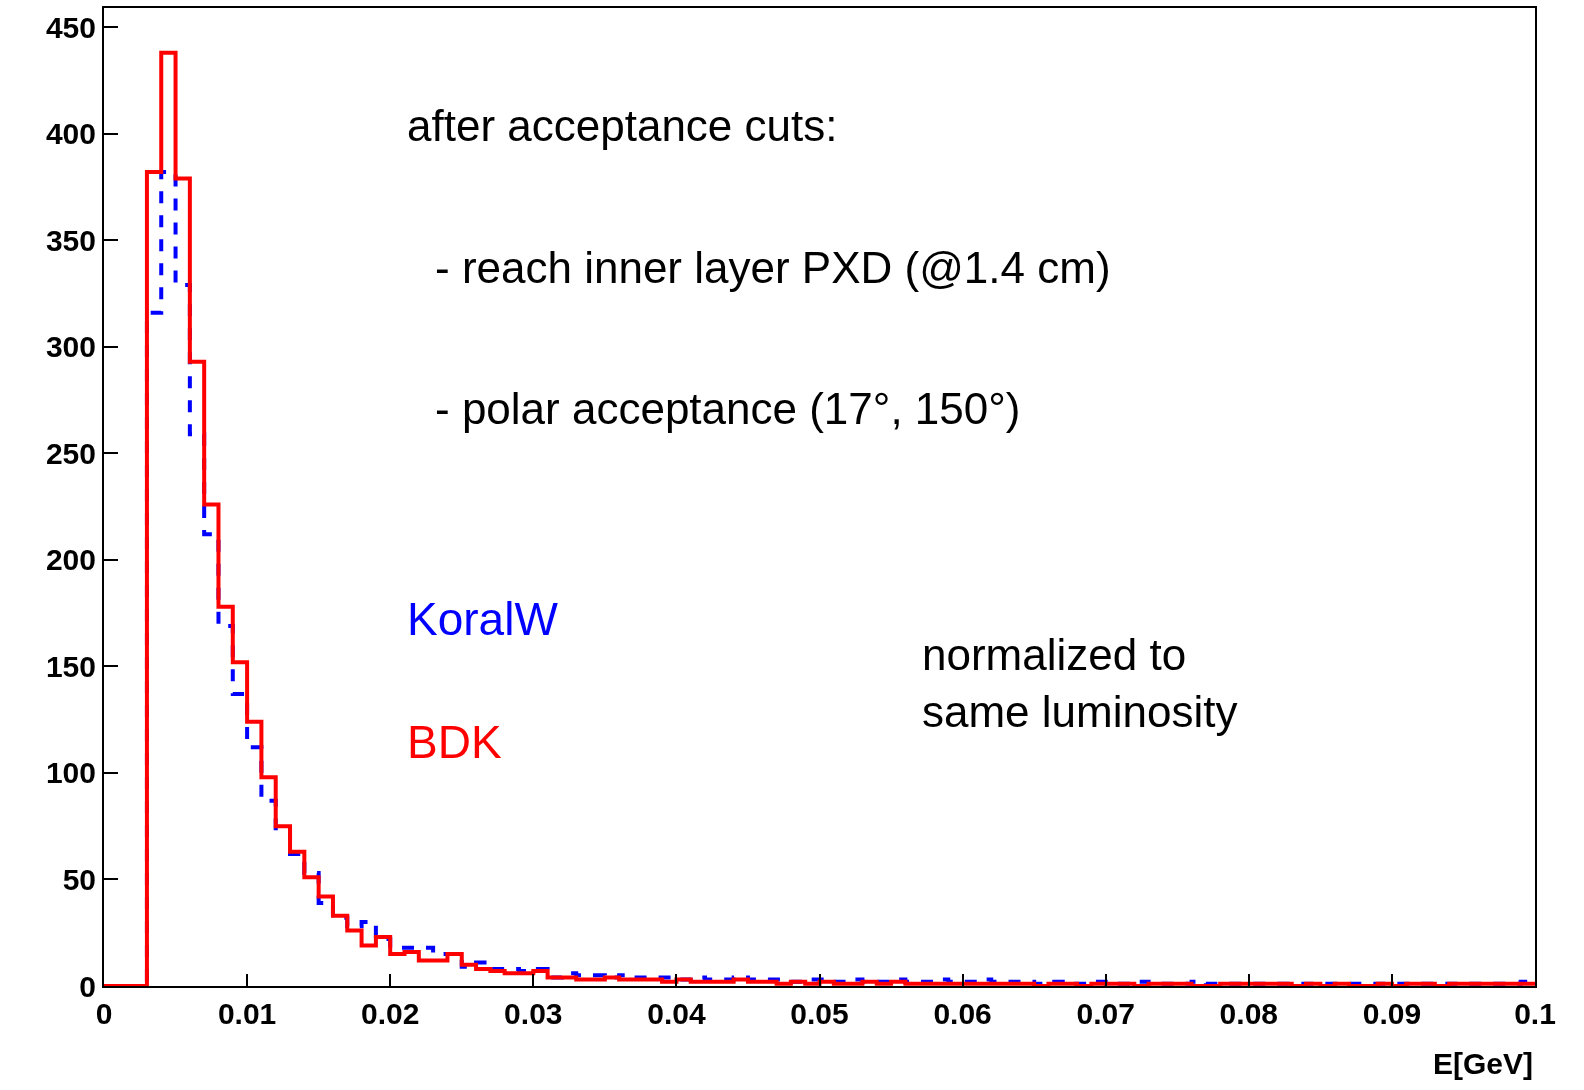 The height and width of the screenshot is (1090, 1584). I want to click on y-tick-label: 350, so click(70, 240).